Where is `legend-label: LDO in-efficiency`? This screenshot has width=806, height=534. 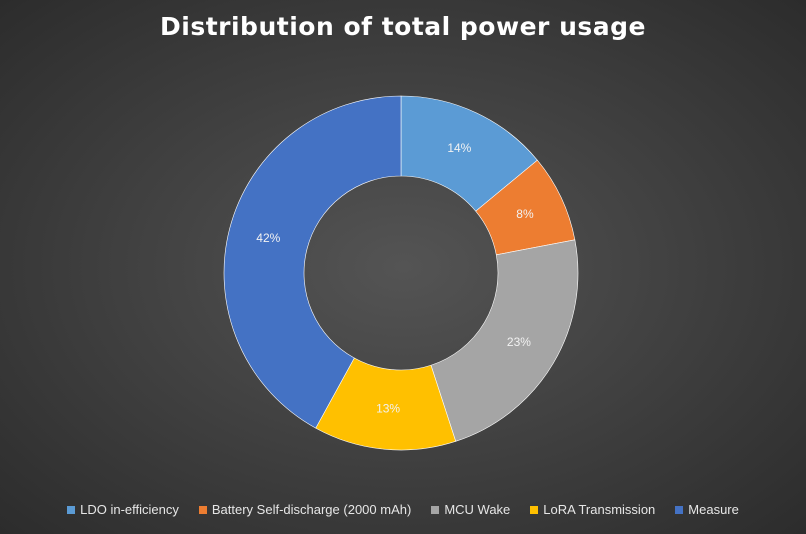
legend-label: LDO in-efficiency is located at coordinates (129, 509).